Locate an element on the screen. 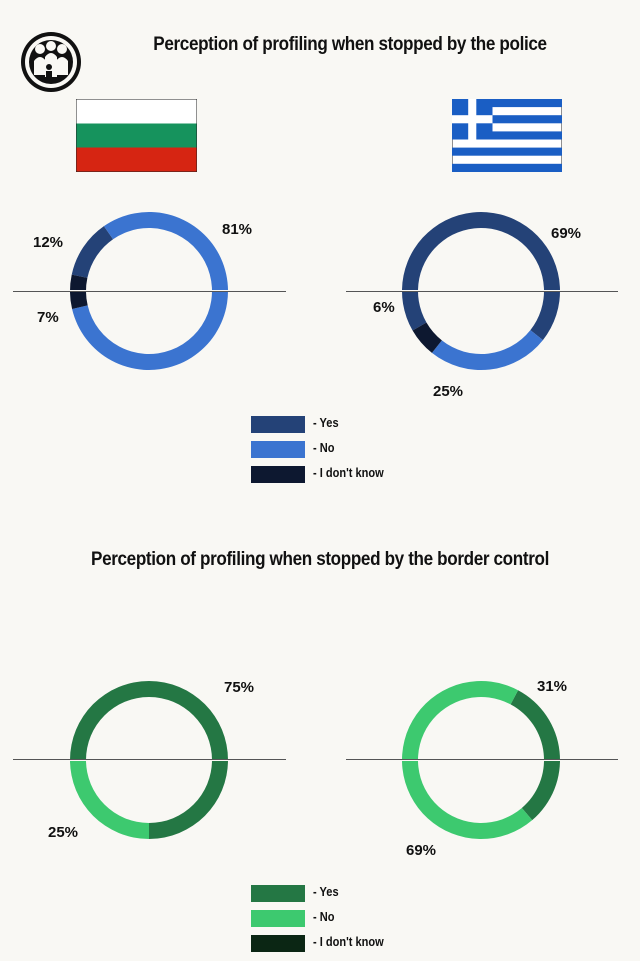 The image size is (640, 961). people-circle-logo-icon is located at coordinates (51, 62).